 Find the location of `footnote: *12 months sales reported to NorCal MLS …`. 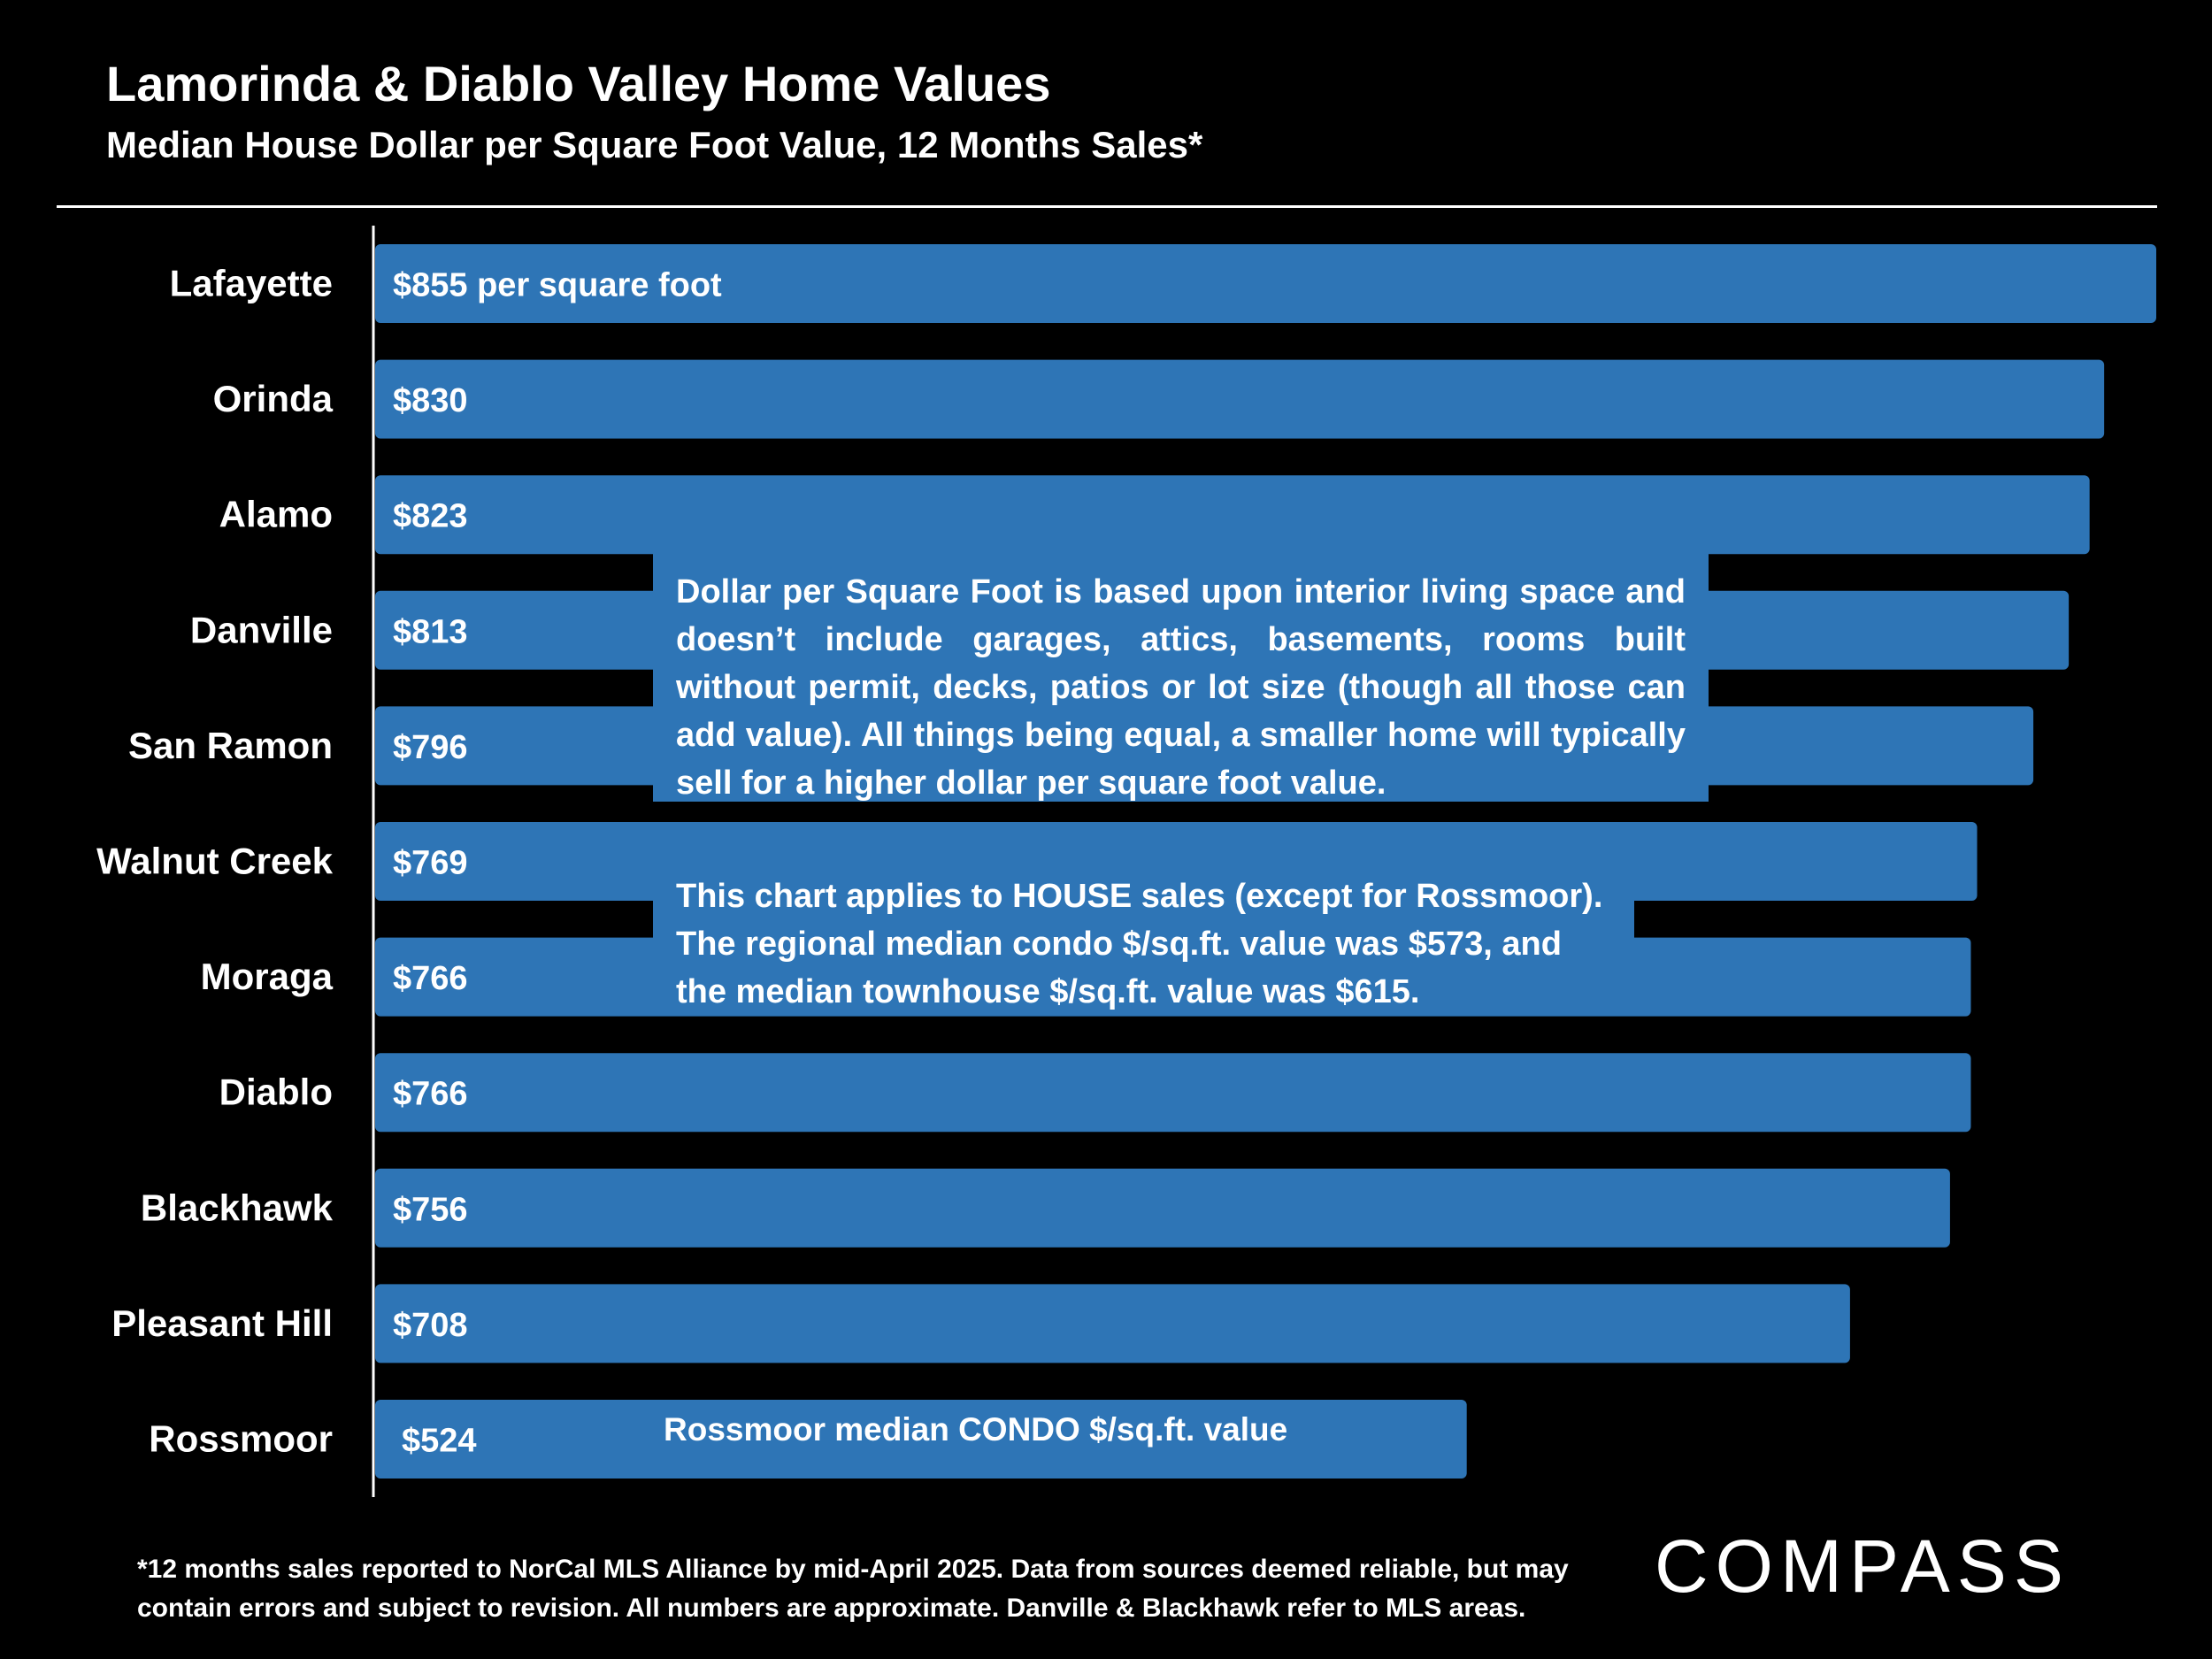

footnote: *12 months sales reported to NorCal MLS … is located at coordinates (853, 1589).